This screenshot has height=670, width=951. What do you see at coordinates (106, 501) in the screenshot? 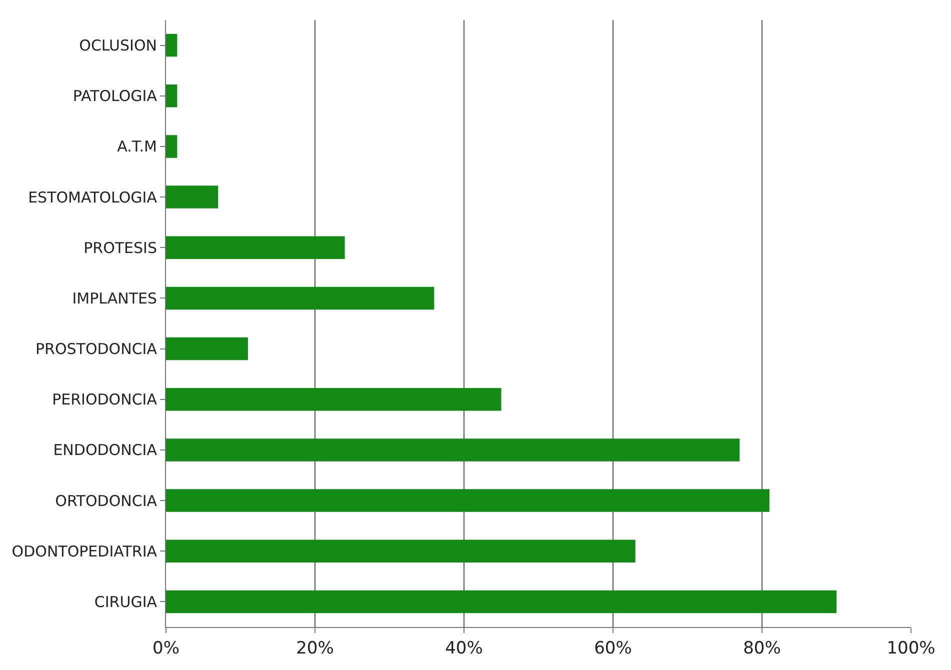
I see `y-tick-label: ORTODONCIA` at bounding box center [106, 501].